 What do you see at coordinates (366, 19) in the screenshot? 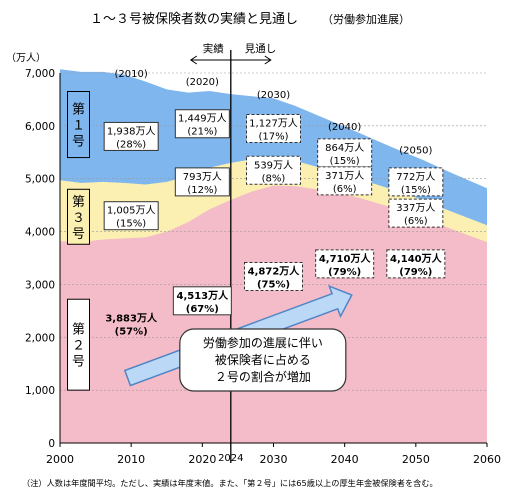
I see `chart-title-suffix: （労働参加進展）` at bounding box center [366, 19].